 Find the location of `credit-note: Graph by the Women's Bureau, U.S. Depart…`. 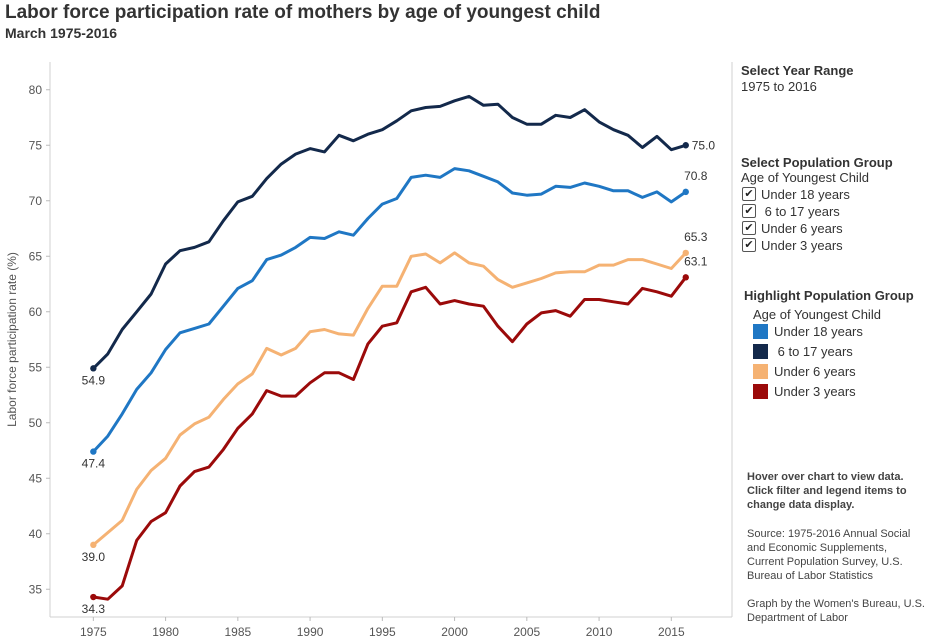

credit-note: Graph by the Women's Bureau, U.S. Depart… is located at coordinates (836, 611).